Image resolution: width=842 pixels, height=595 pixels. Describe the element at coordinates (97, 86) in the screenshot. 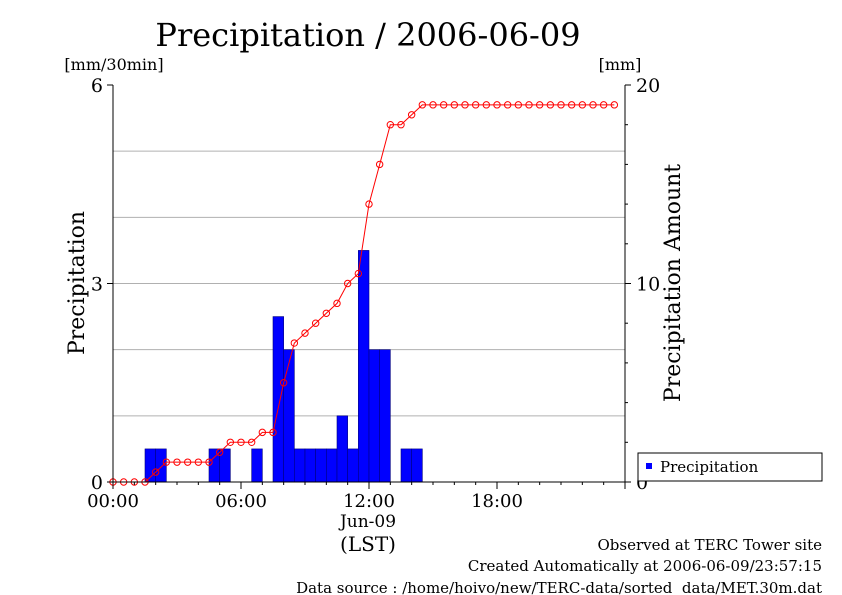

I see `left-tick-label: 6` at that location.